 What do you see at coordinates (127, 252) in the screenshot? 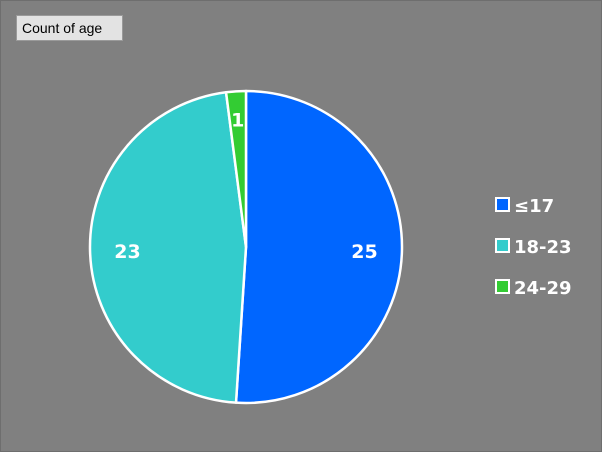
I see `slice-value-label-18-23: 23` at bounding box center [127, 252].